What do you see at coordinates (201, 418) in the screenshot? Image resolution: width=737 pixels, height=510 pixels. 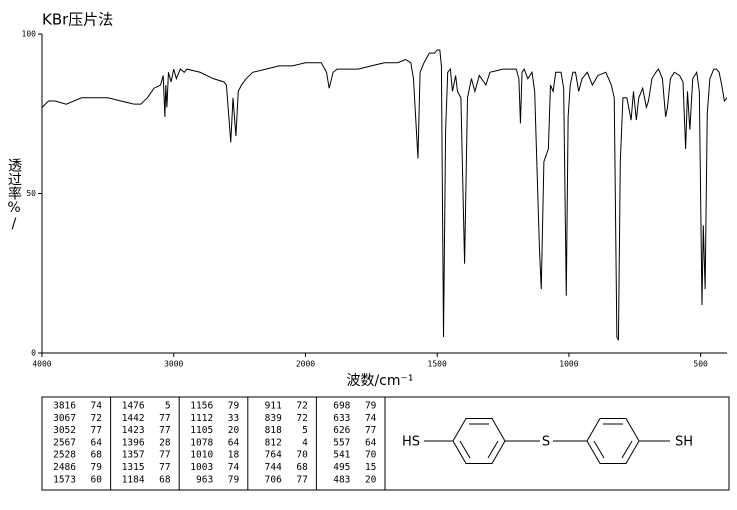 I see `peak-wavenumber: 1112` at bounding box center [201, 418].